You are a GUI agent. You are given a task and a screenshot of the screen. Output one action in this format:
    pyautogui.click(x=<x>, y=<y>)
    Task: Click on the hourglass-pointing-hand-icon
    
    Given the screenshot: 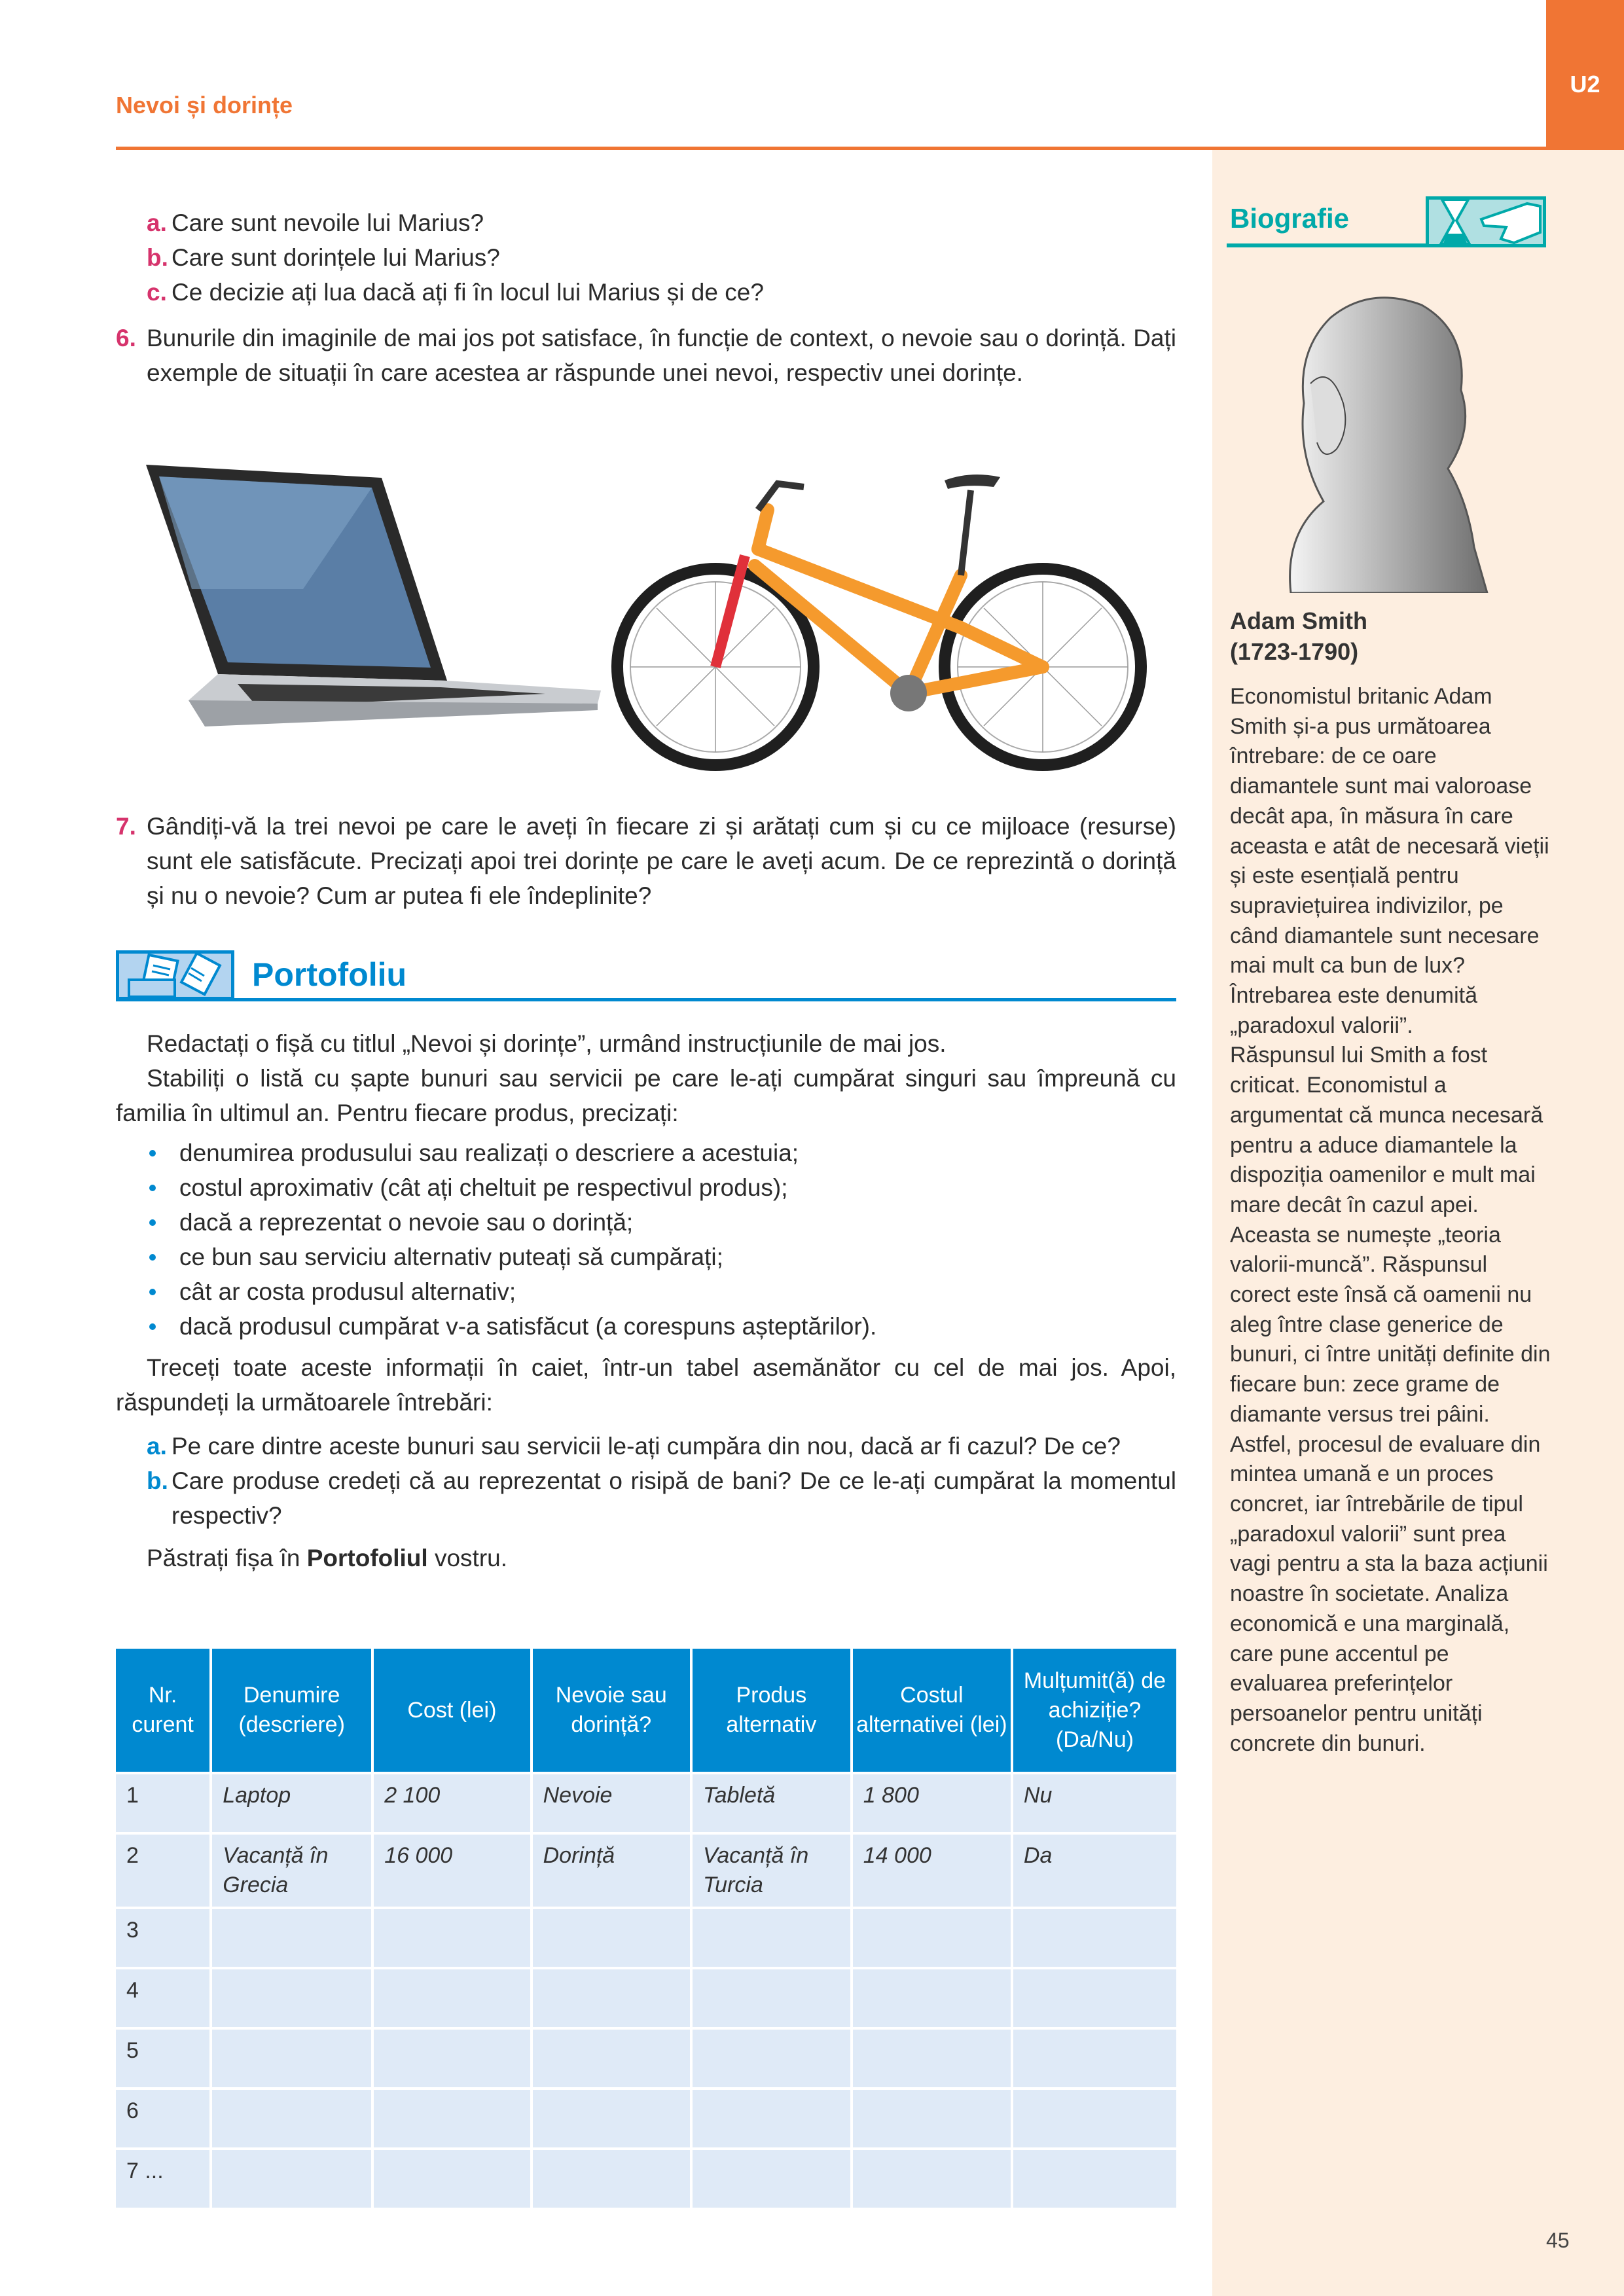 What is the action you would take?
    pyautogui.click(x=1486, y=221)
    